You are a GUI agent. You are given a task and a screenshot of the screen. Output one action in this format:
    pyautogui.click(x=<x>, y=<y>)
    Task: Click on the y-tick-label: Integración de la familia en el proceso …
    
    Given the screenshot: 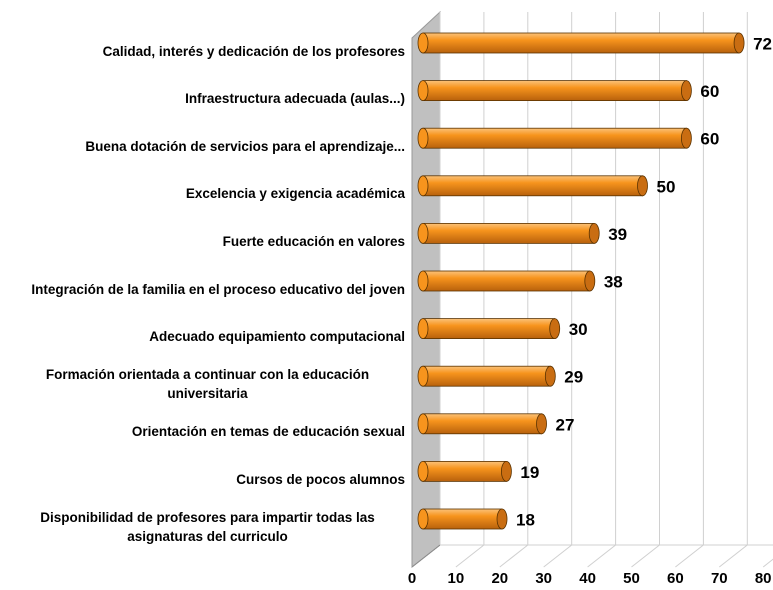 What is the action you would take?
    pyautogui.click(x=218, y=289)
    